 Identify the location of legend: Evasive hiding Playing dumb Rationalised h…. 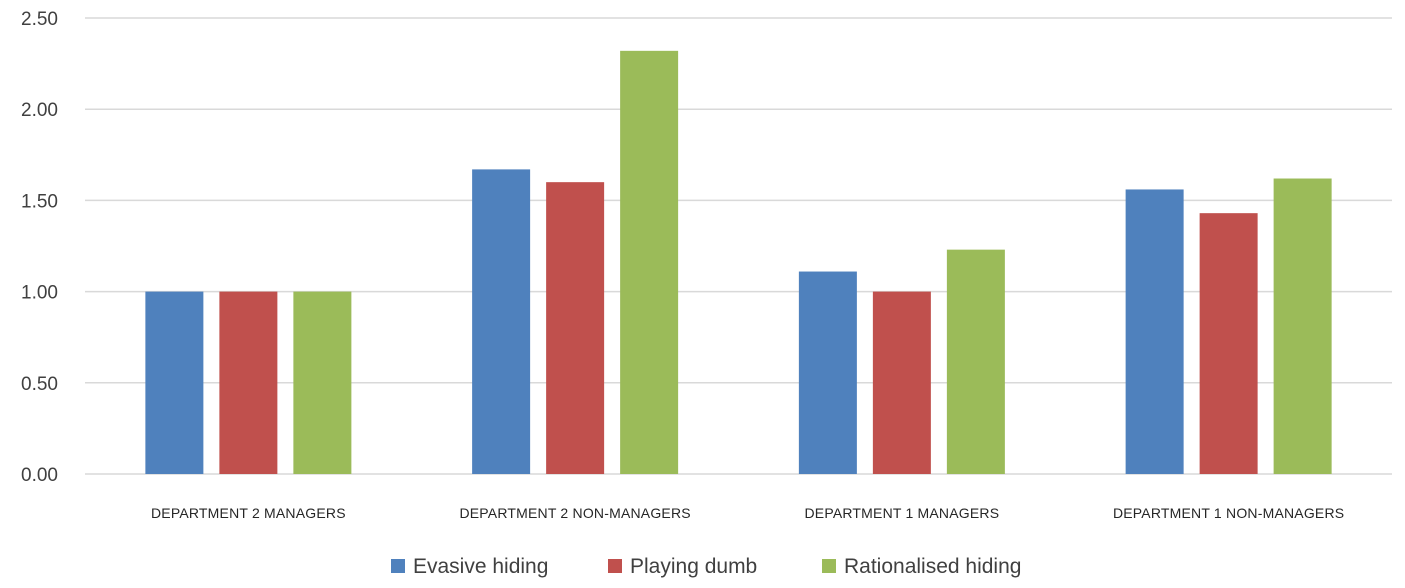
(706, 566).